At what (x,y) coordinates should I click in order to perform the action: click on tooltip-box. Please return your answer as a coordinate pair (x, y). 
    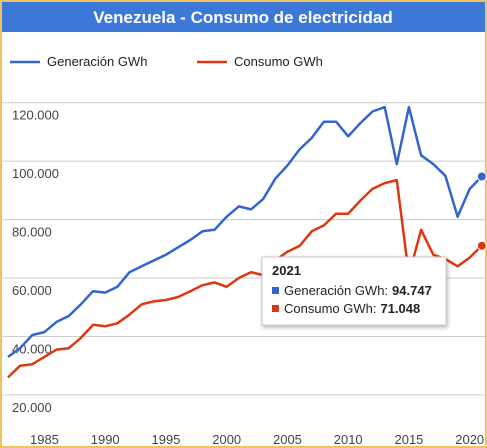
    Looking at the image, I should click on (354, 291).